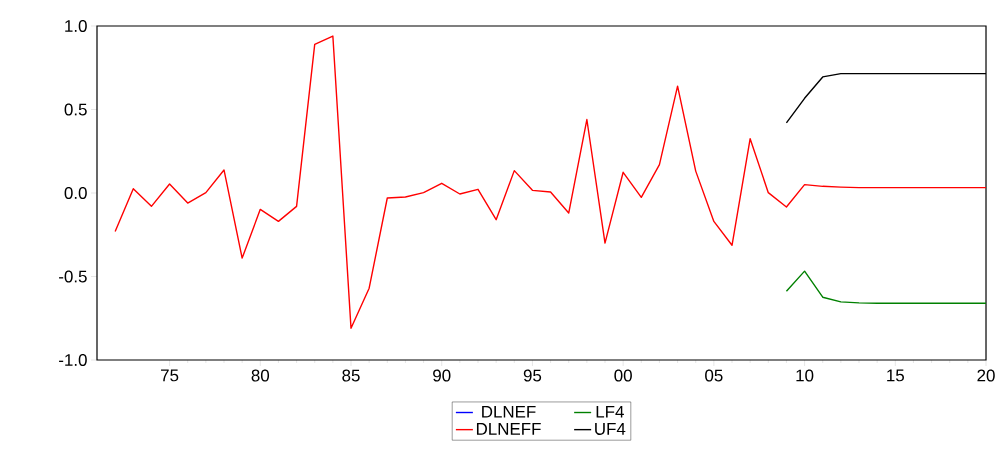 The image size is (1008, 455). What do you see at coordinates (532, 375) in the screenshot?
I see `x-tick-label: 95` at bounding box center [532, 375].